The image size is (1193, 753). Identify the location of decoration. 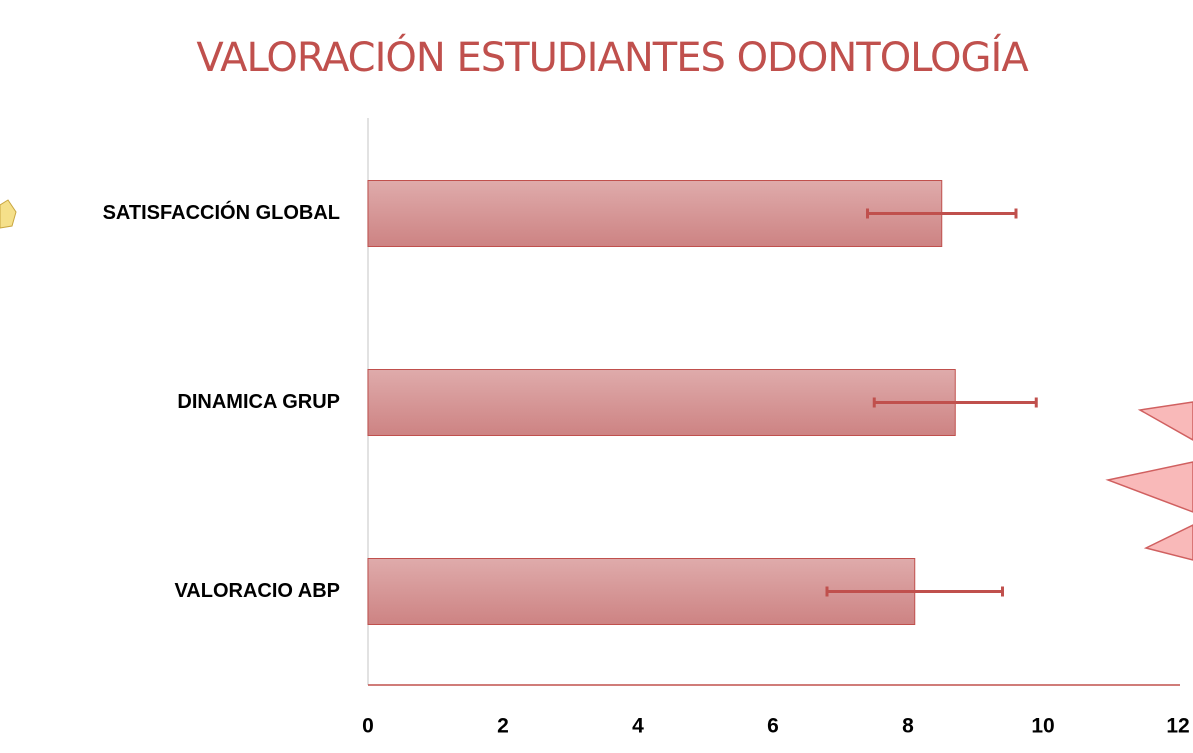
(8, 214).